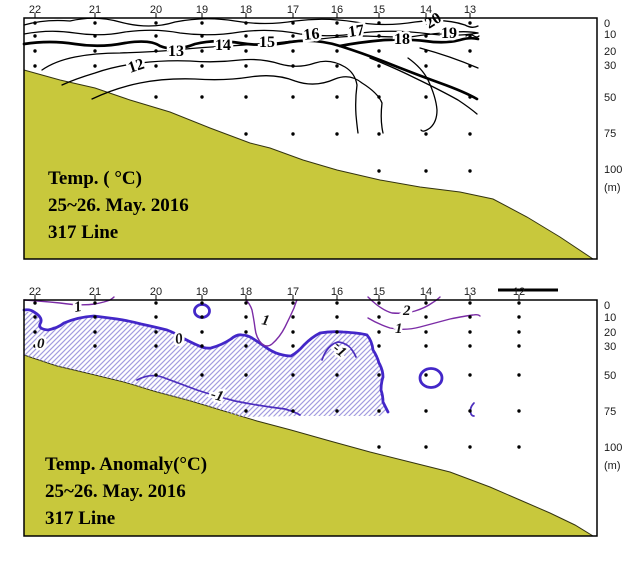 This screenshot has height=563, width=635. I want to click on anomaly-label-zero-left: 0, so click(41, 344).